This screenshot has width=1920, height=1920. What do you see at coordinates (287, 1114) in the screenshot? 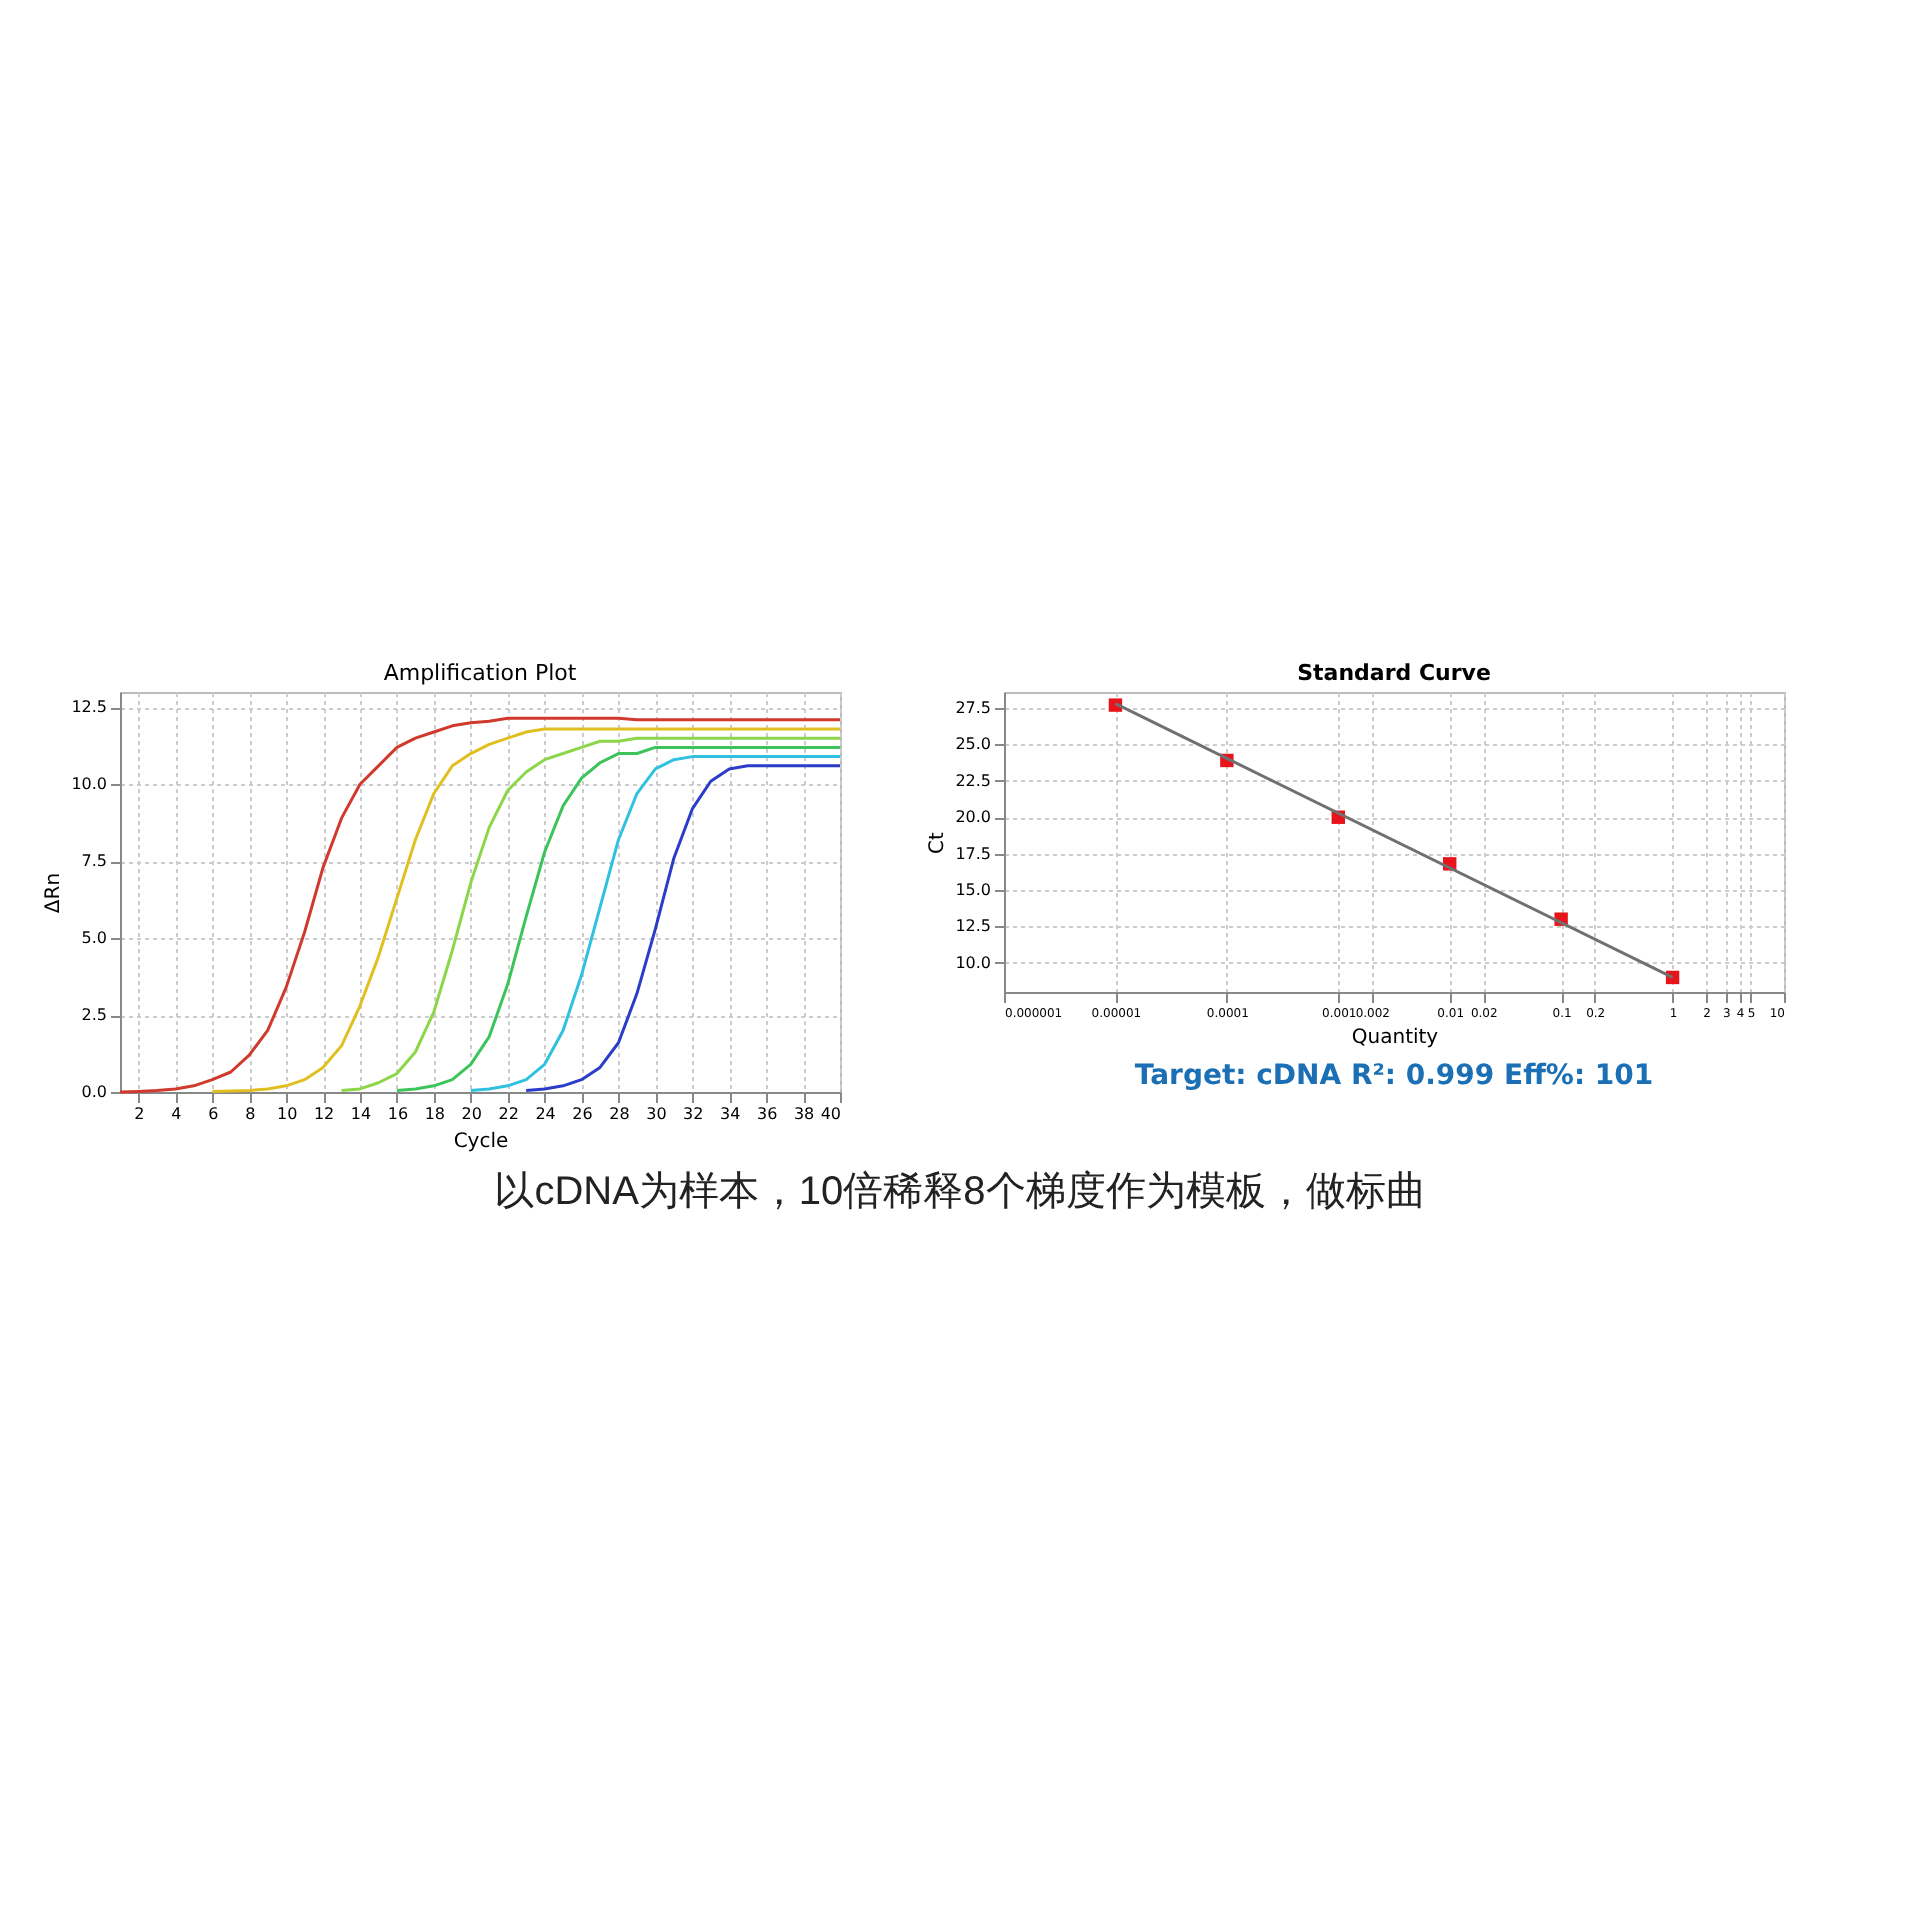
I see `x-tick-label: 10` at bounding box center [287, 1114].